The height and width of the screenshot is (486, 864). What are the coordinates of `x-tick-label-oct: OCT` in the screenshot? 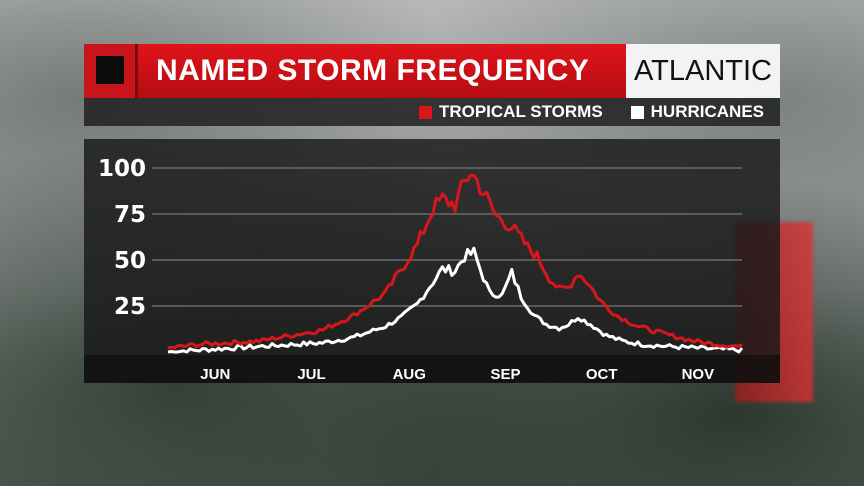 It's located at (602, 374).